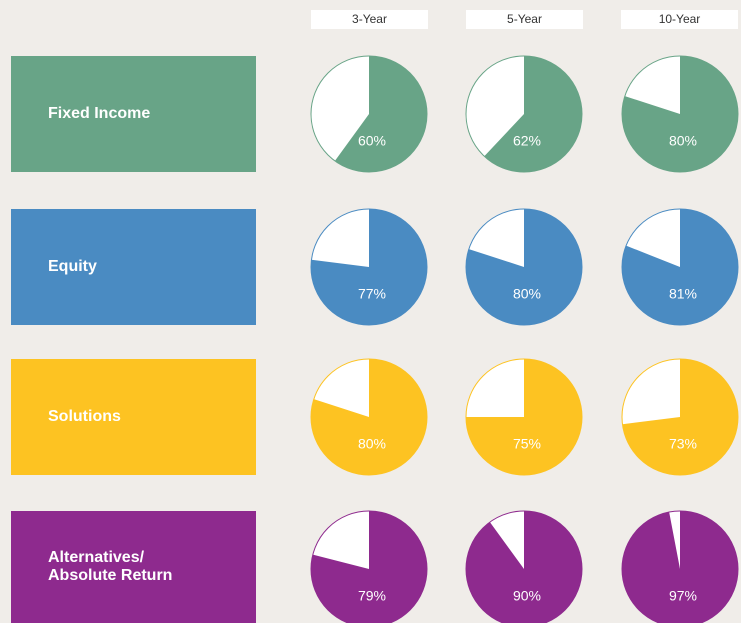  What do you see at coordinates (372, 141) in the screenshot?
I see `value-label: 60%` at bounding box center [372, 141].